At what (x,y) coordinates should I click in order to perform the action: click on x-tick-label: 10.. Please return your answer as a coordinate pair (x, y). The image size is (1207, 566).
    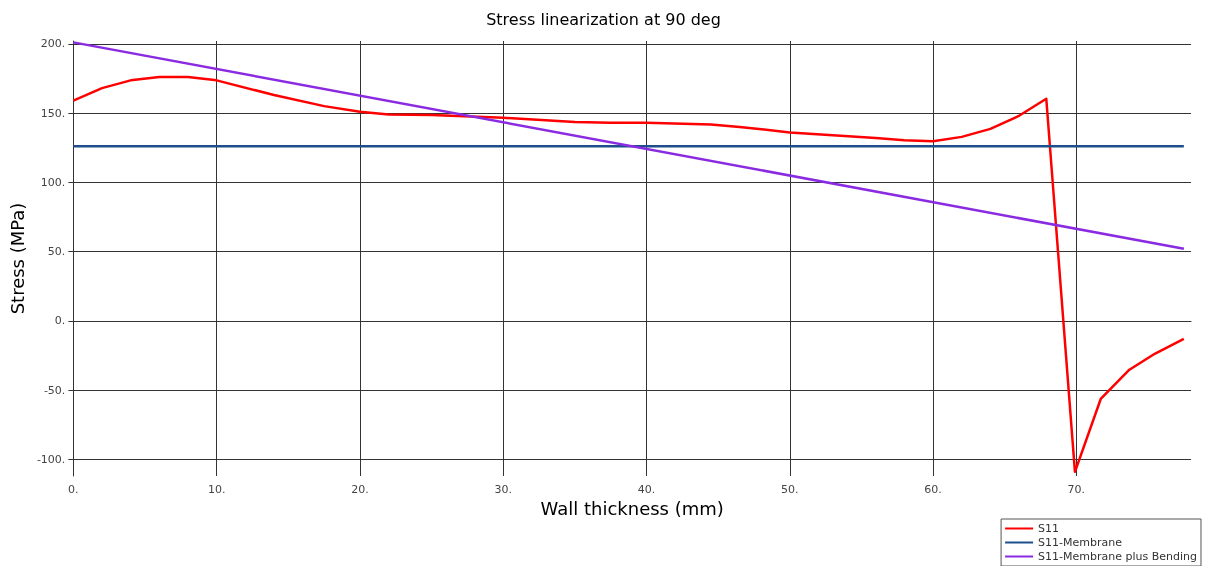
    Looking at the image, I should click on (216, 489).